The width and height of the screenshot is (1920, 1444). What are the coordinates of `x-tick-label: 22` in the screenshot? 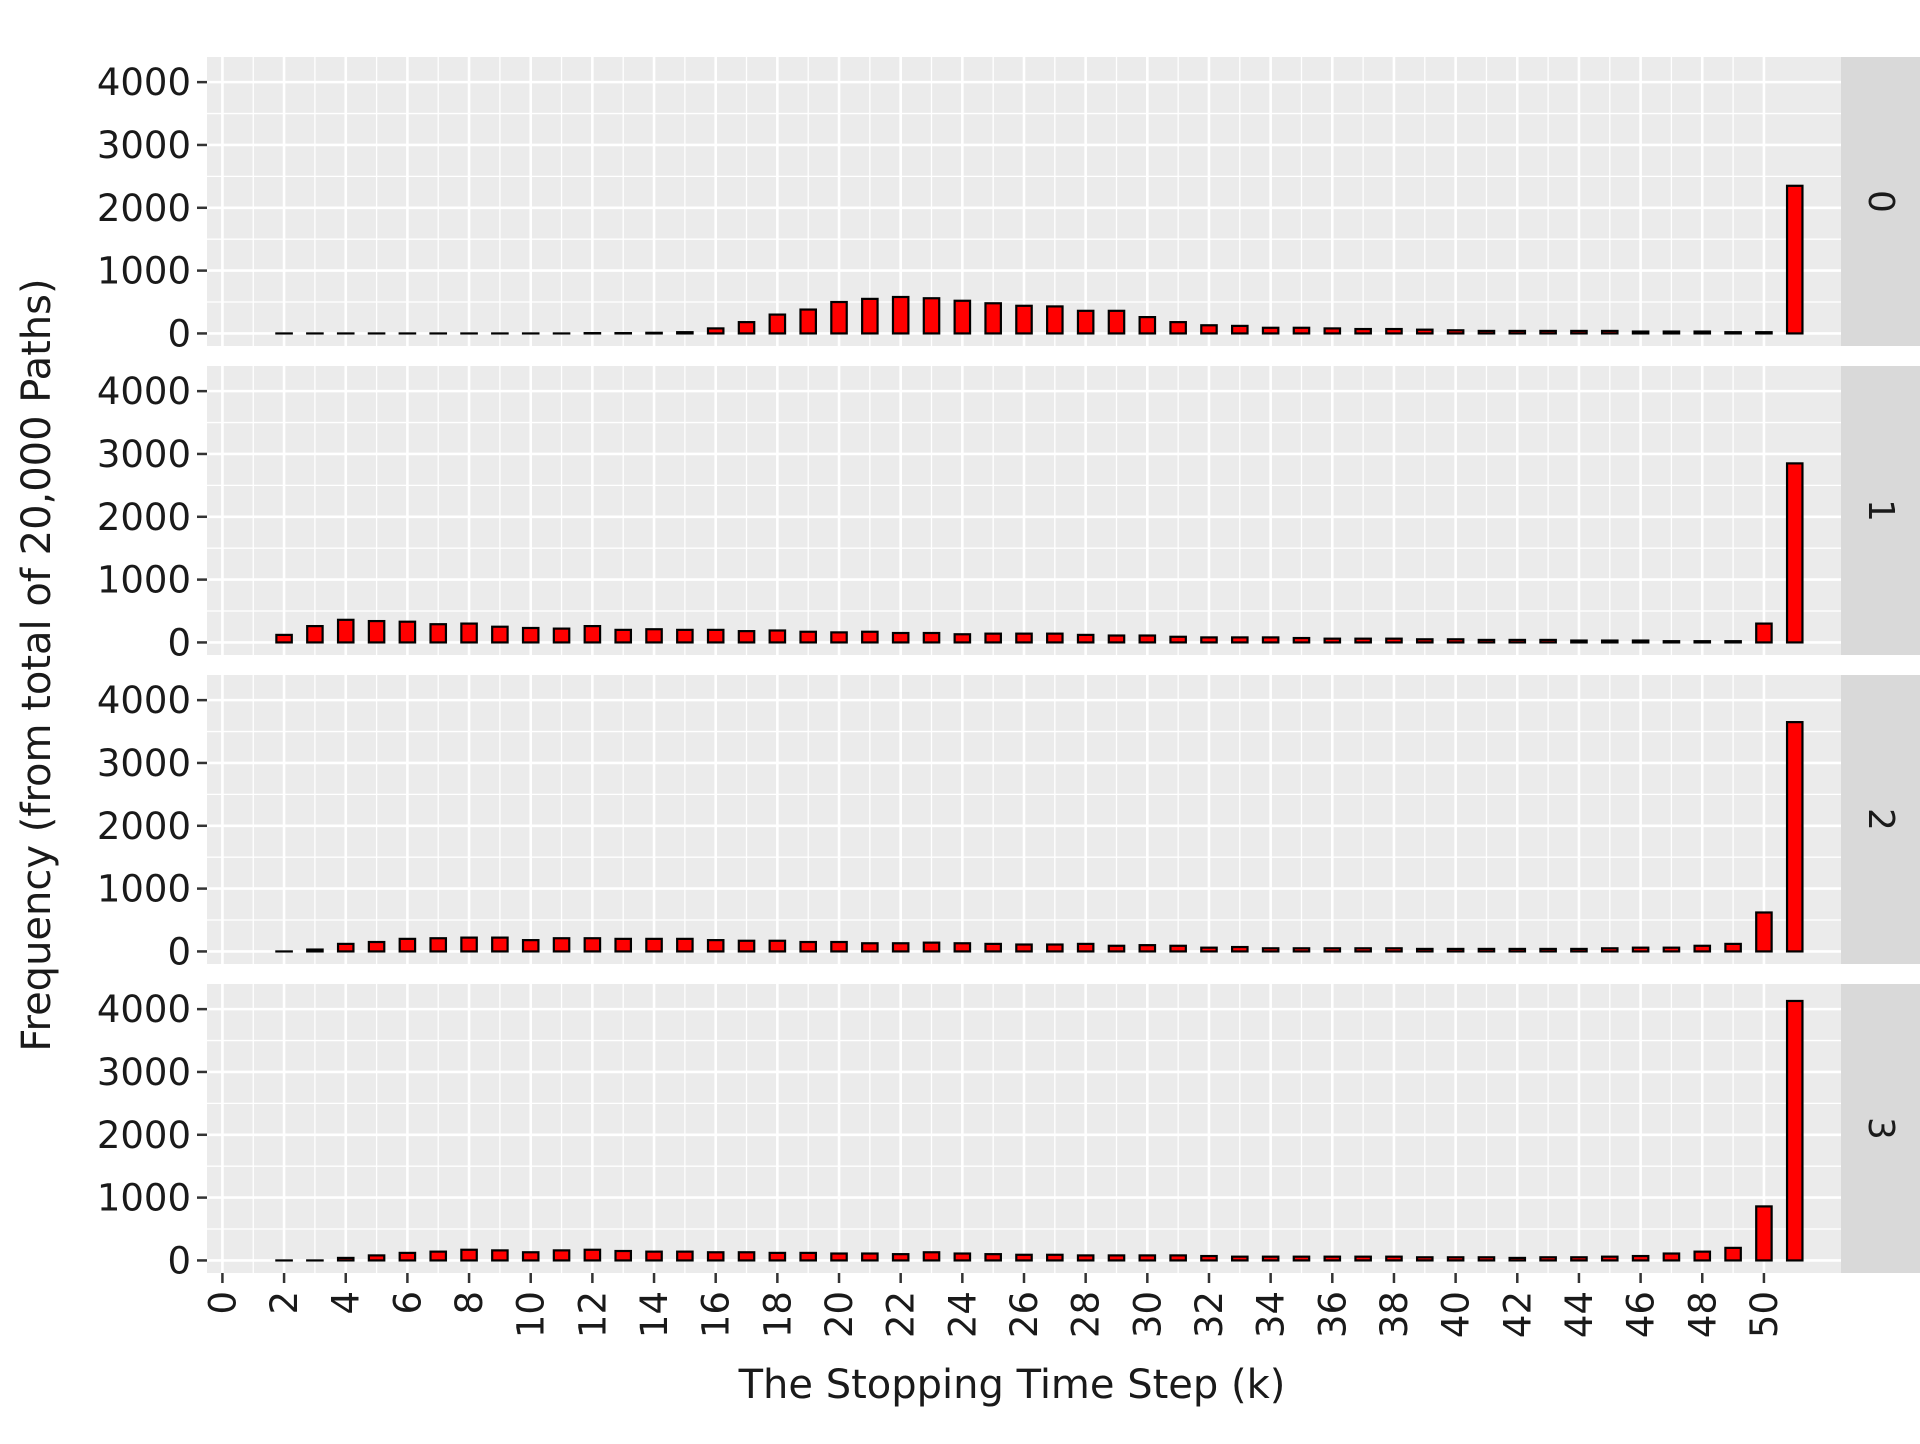 It's located at (901, 1314).